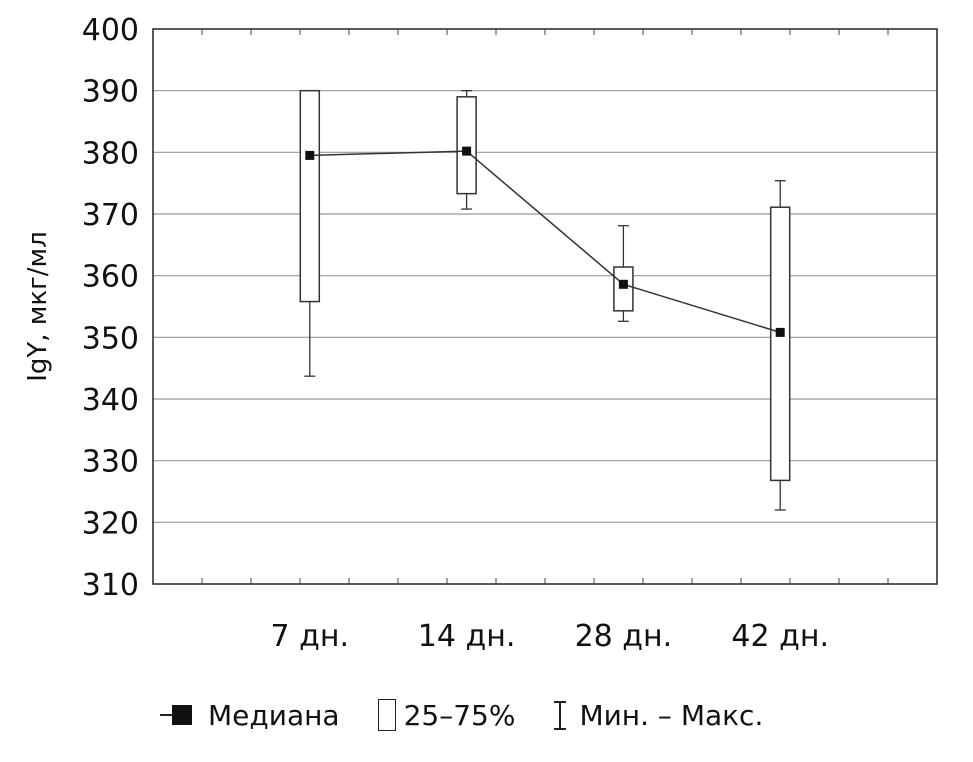  I want to click on y-axis-tick-labels: 310 320 330 340 350 360 370 380 390 400, so click(110, 308).